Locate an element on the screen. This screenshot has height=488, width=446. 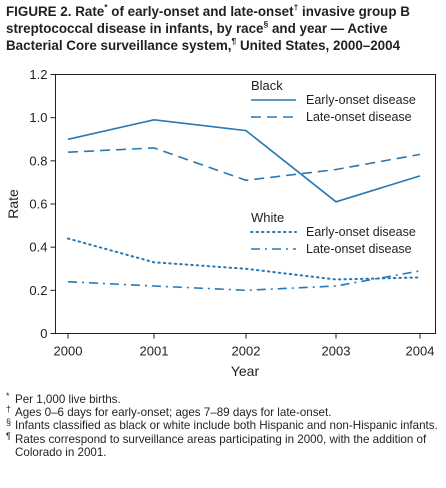
x-tick-label: 2003 is located at coordinates (336, 351).